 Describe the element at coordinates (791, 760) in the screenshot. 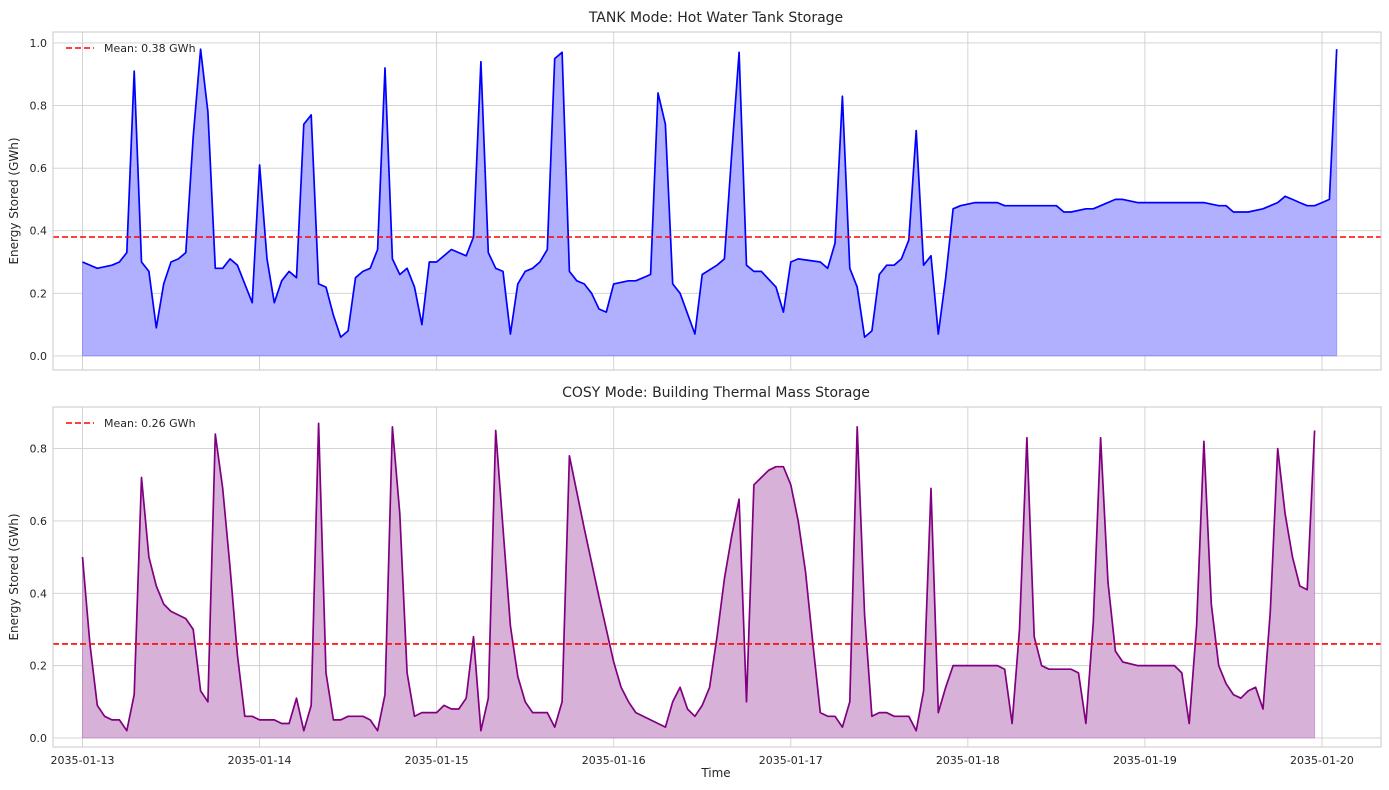

I see `x-tick-label: 2035-01-17` at that location.